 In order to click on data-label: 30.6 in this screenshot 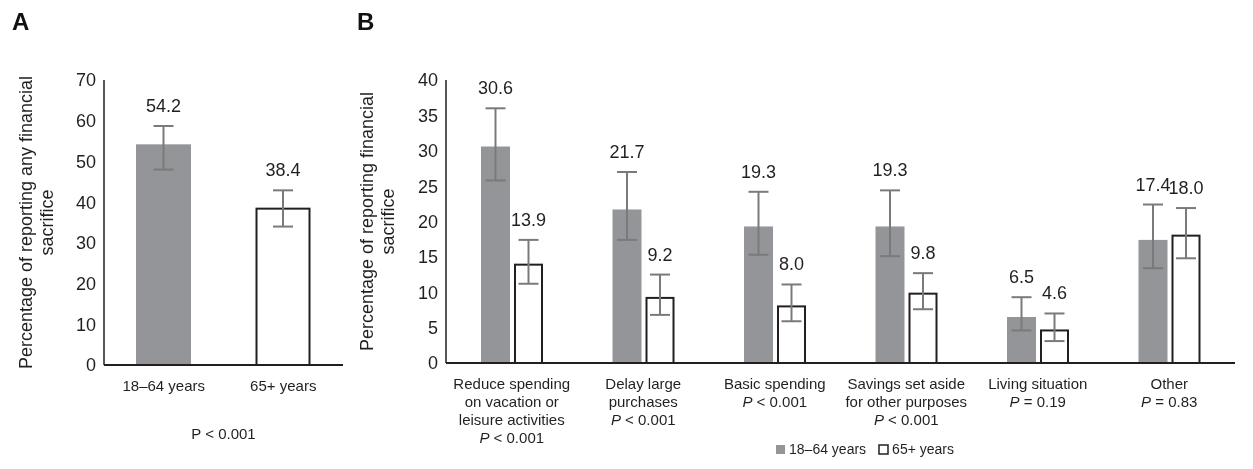, I will do `click(495, 88)`.